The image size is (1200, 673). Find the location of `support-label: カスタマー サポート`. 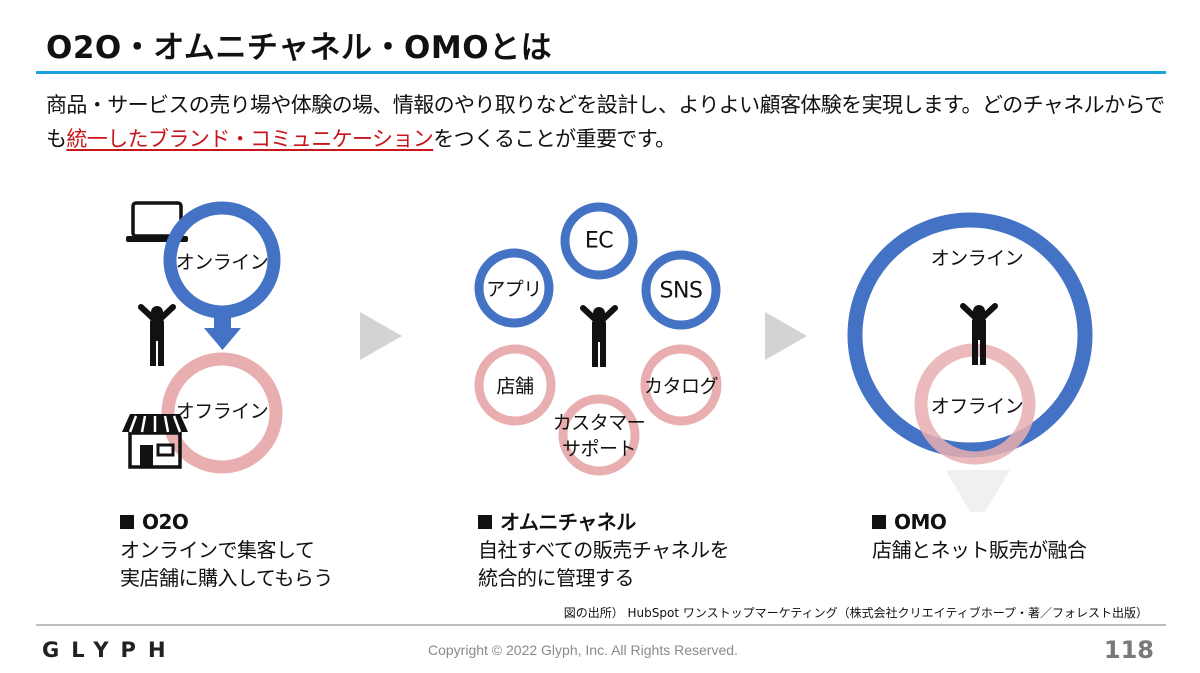

support-label: カスタマー サポート is located at coordinates (599, 436).